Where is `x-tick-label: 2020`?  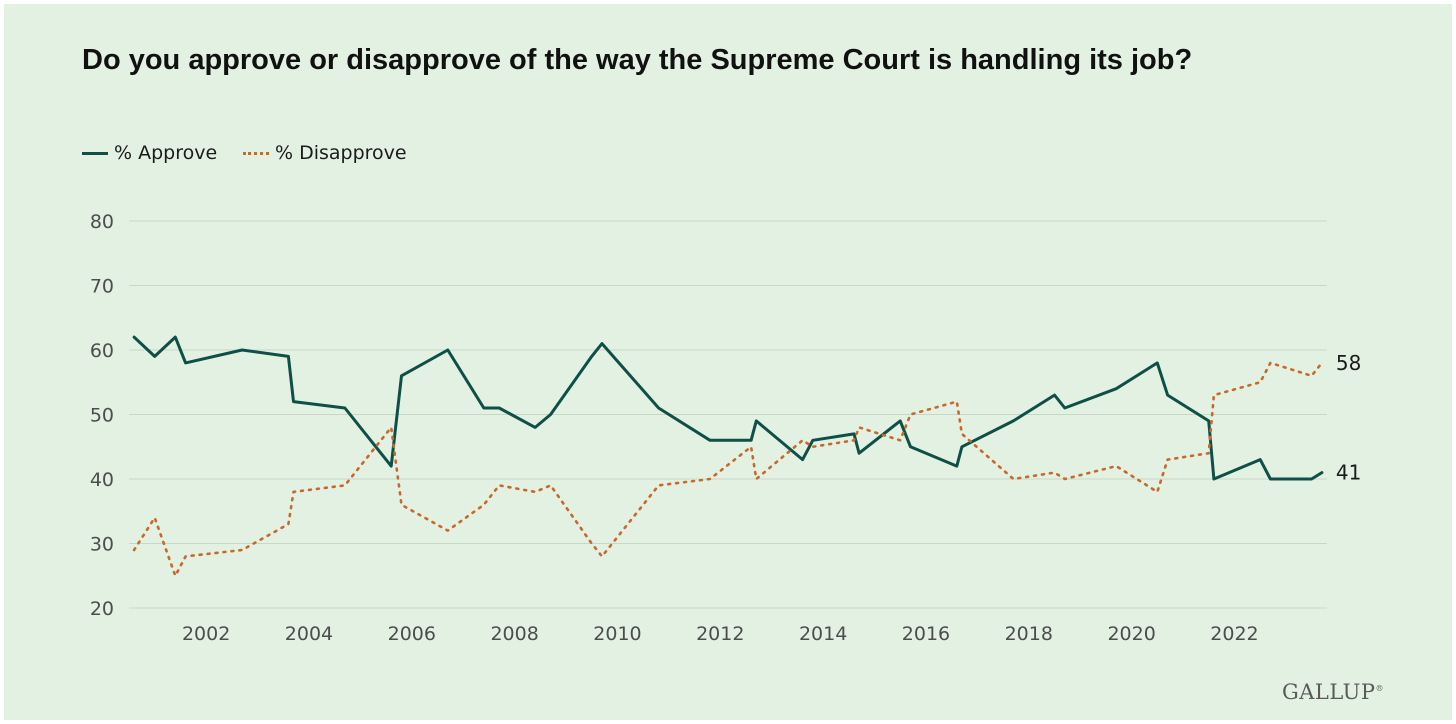 x-tick-label: 2020 is located at coordinates (1131, 634).